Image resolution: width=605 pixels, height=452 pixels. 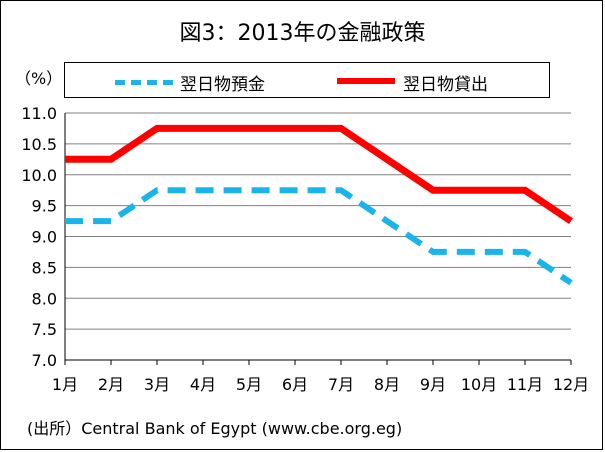 I want to click on y-tick-label: 9.0, so click(x=44, y=237).